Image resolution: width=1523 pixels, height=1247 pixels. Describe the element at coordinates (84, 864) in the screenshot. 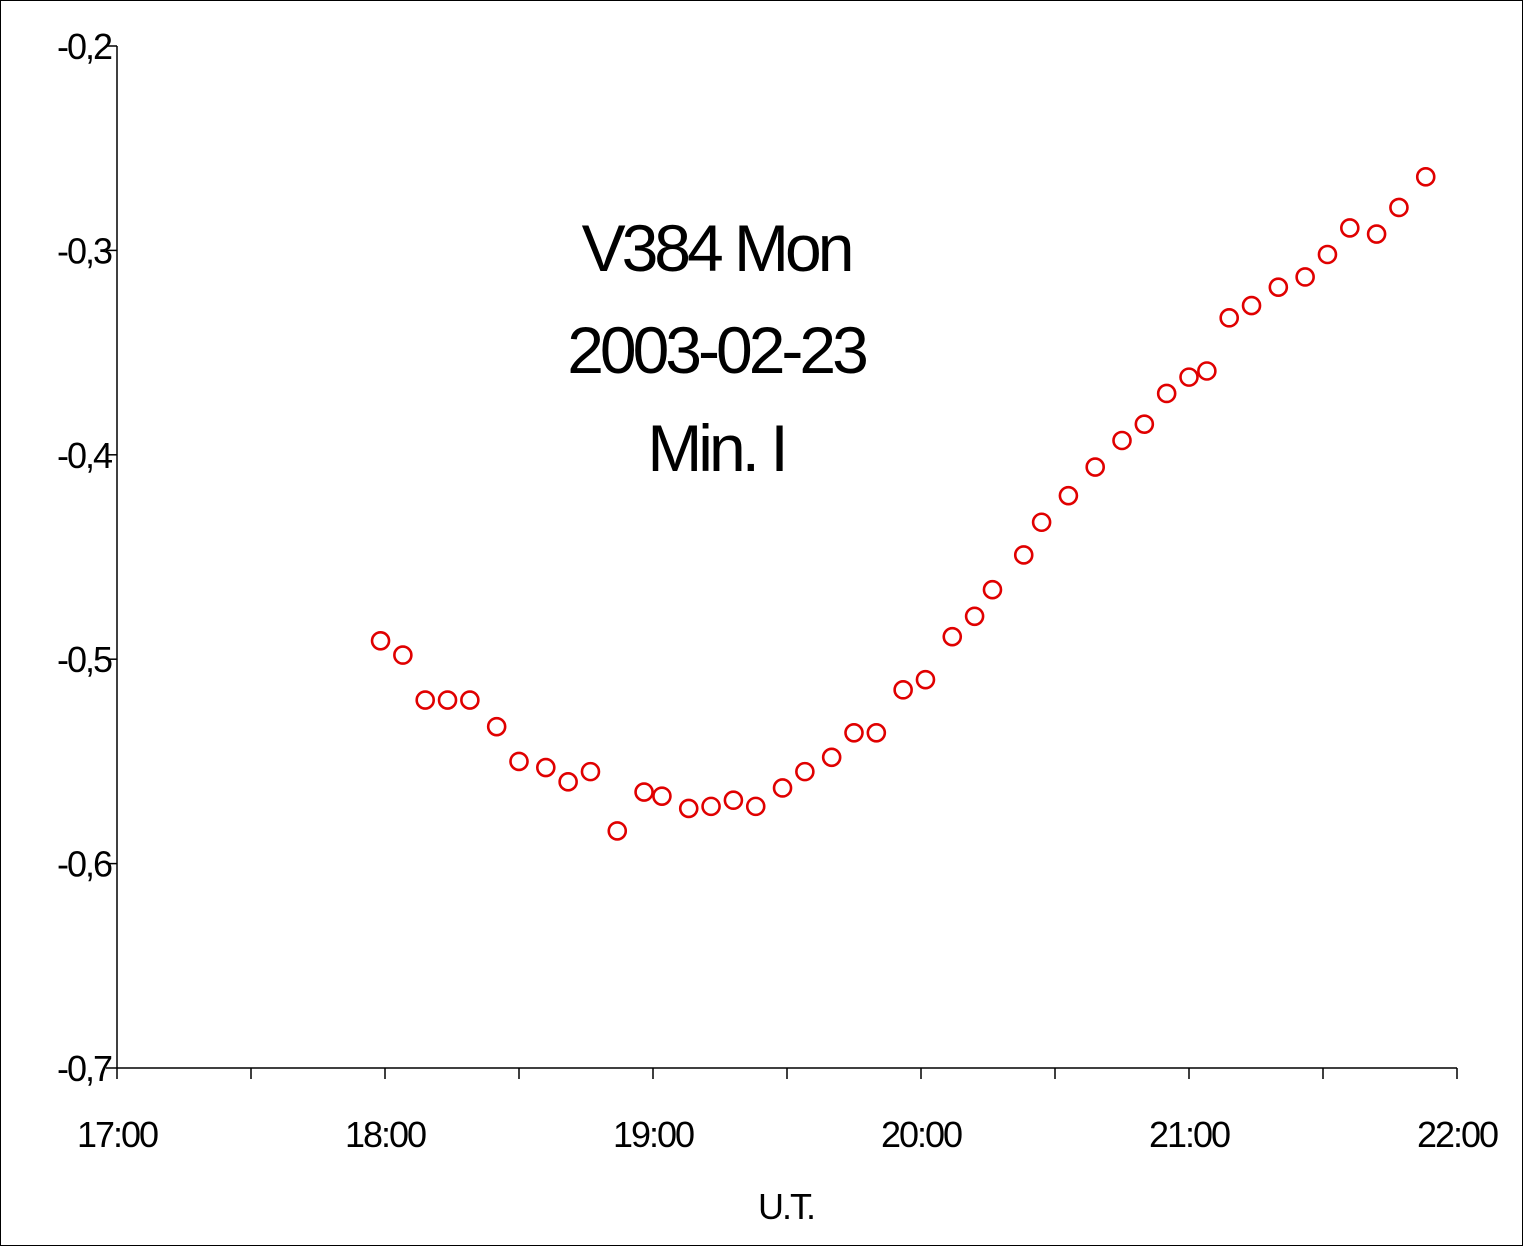

I see `y-tick-label: -0,6` at that location.